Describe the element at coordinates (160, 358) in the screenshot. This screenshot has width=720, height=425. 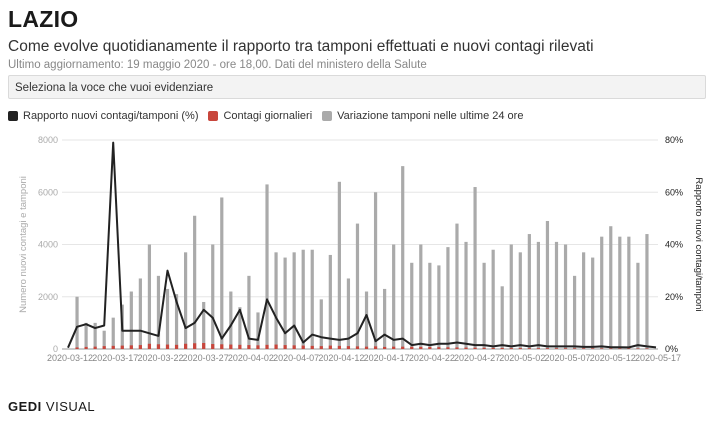
I see `x-axis-tick-label: 2020-03-22` at that location.